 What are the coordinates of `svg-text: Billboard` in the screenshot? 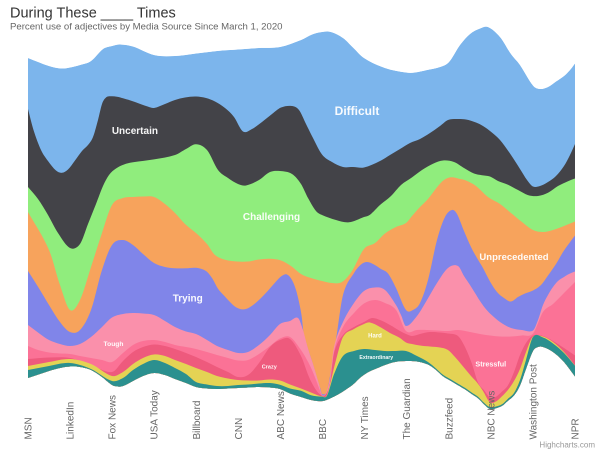 It's located at (197, 420).